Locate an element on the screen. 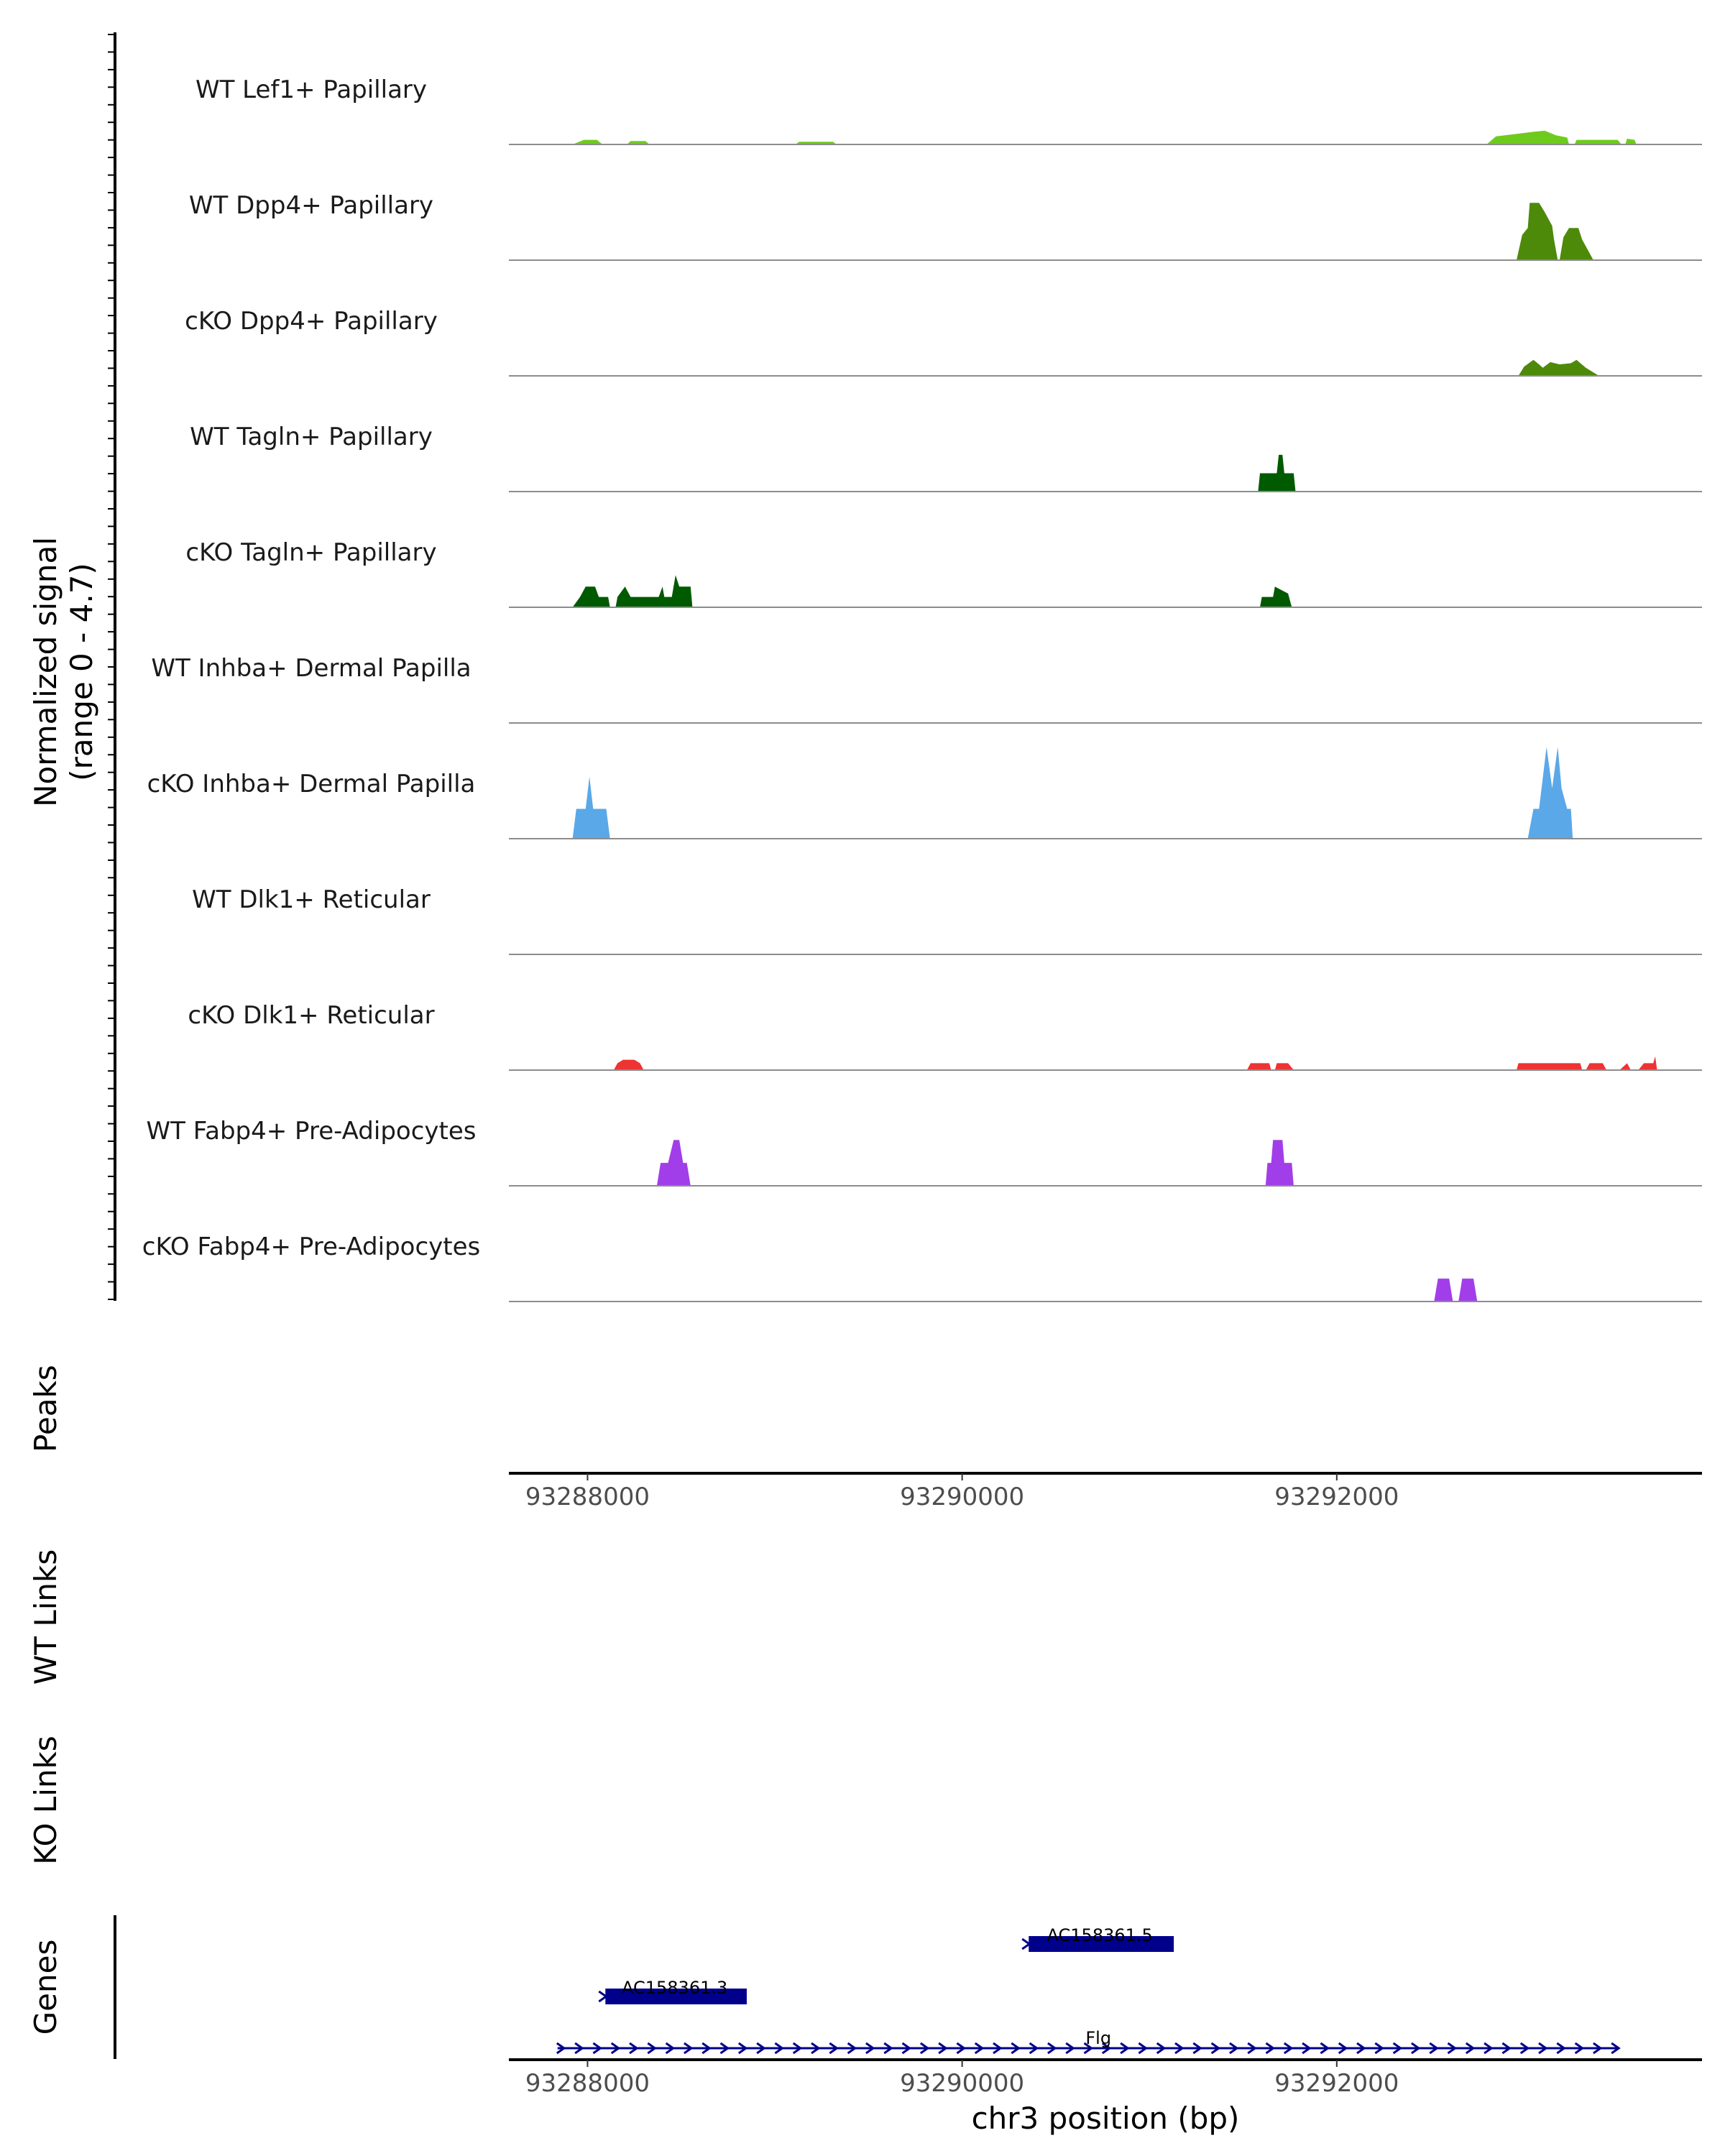 This screenshot has height=2156, width=1725. track-label: cKO Fabp4+ Pre-Adipocytes is located at coordinates (311, 1247).